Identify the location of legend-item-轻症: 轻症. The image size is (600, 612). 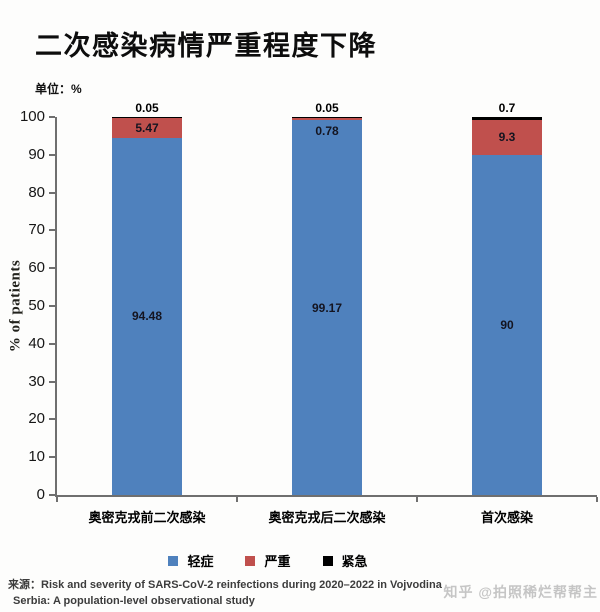
(190, 560).